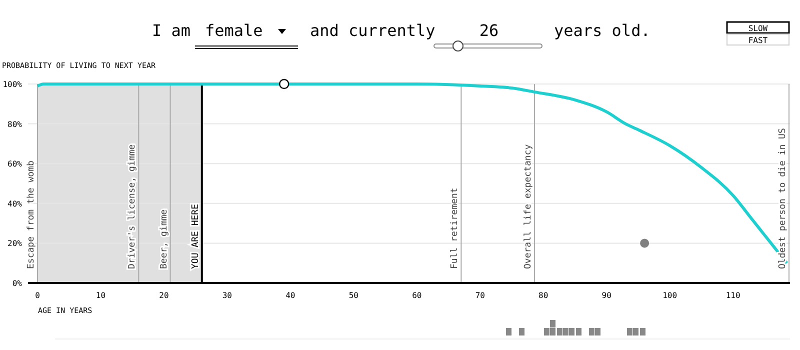 The width and height of the screenshot is (800, 350). I want to click on y-tick-label: 40%, so click(15, 203).